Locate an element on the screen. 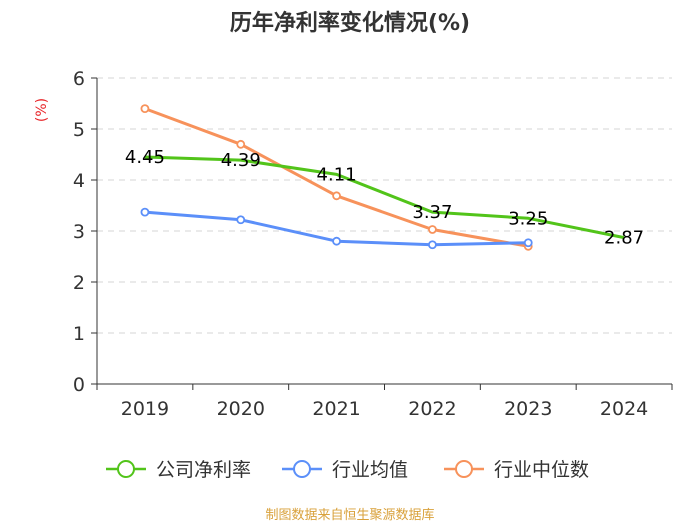 The height and width of the screenshot is (525, 700). y-tick-label-1: 1 is located at coordinates (79, 334).